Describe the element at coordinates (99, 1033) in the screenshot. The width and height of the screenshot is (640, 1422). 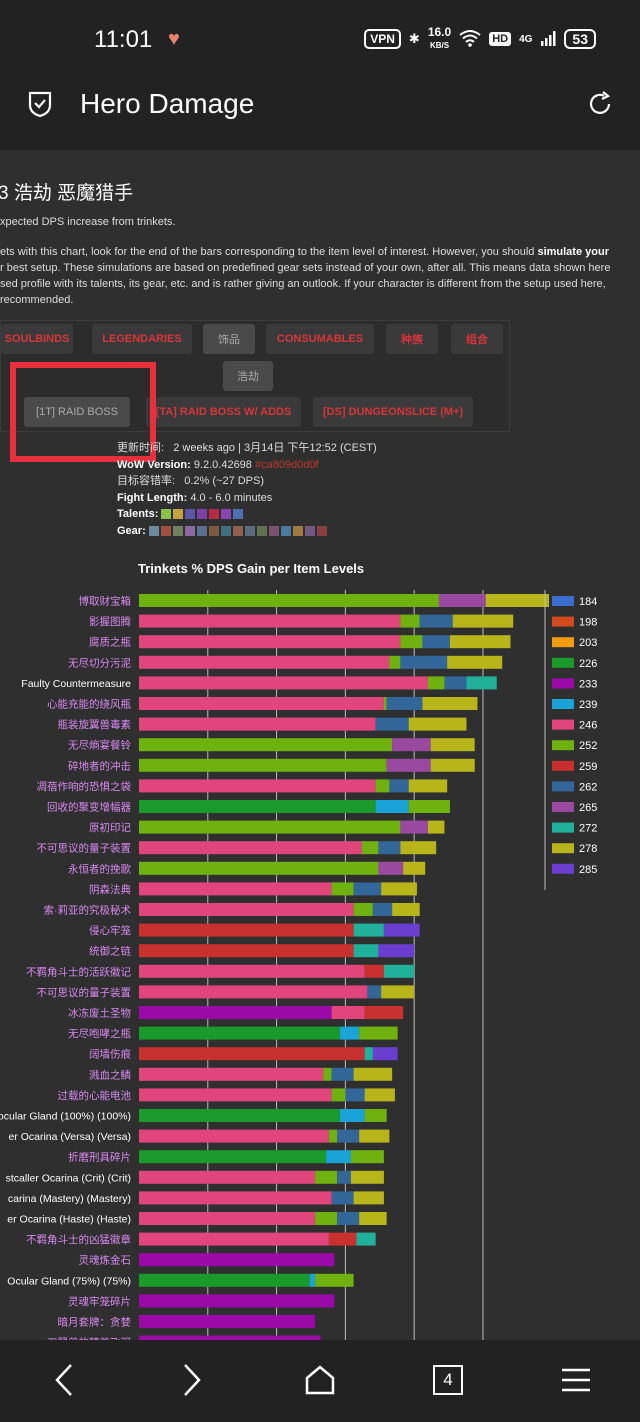
I see `bar-label: 无尽咆哮之瓶` at that location.